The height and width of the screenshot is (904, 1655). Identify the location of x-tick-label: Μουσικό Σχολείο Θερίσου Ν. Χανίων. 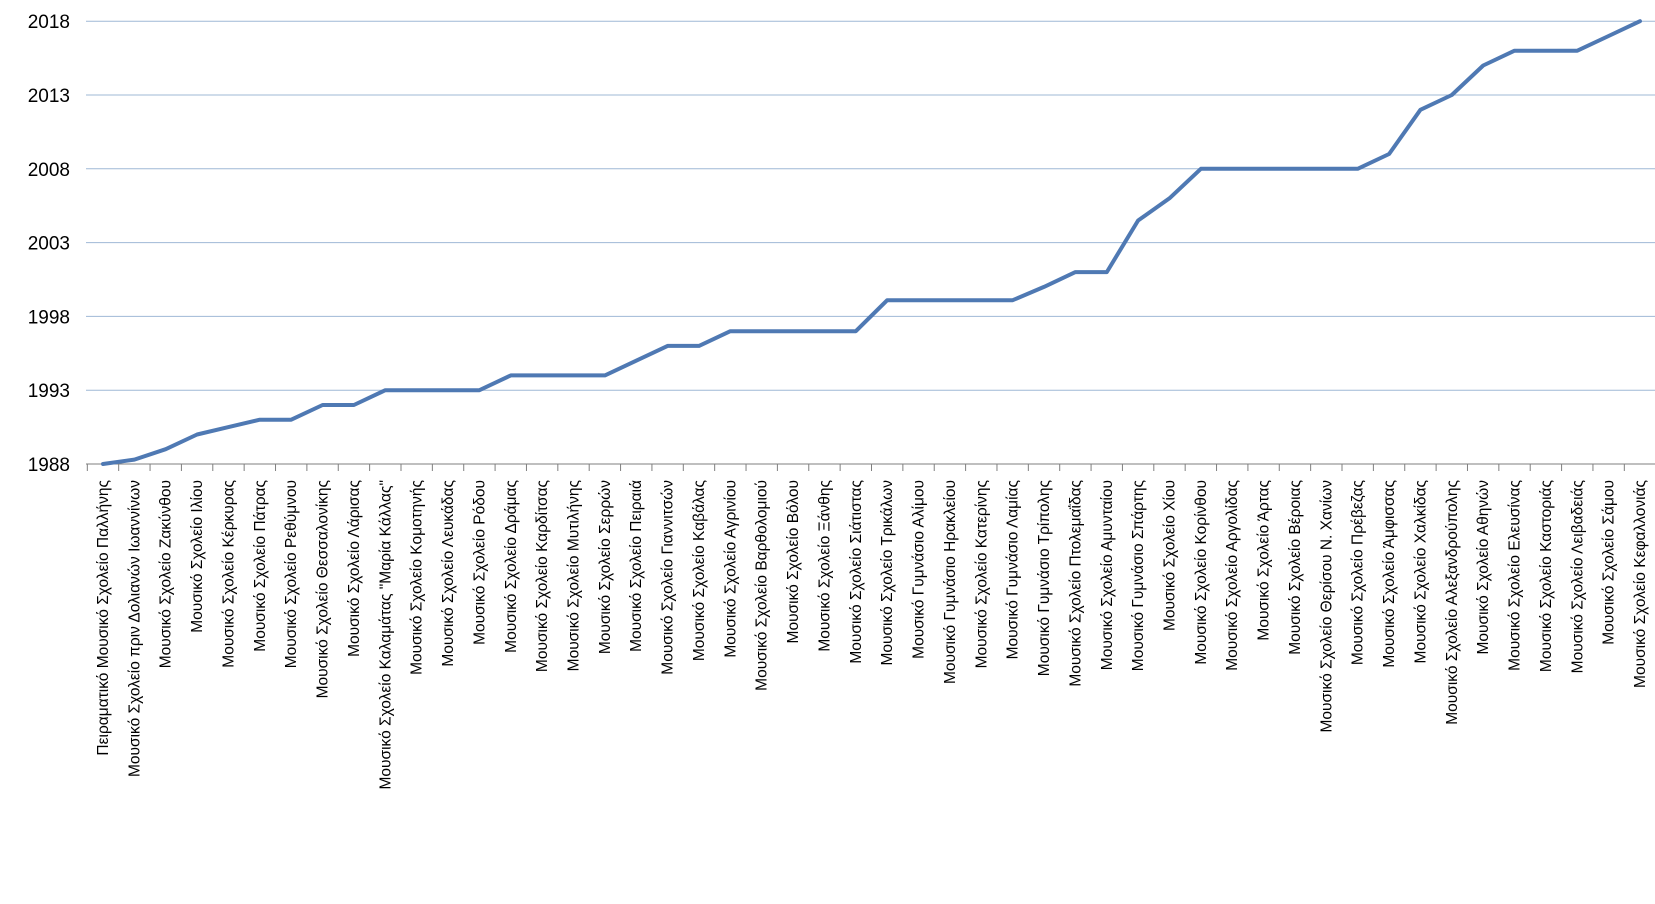
(1326, 606).